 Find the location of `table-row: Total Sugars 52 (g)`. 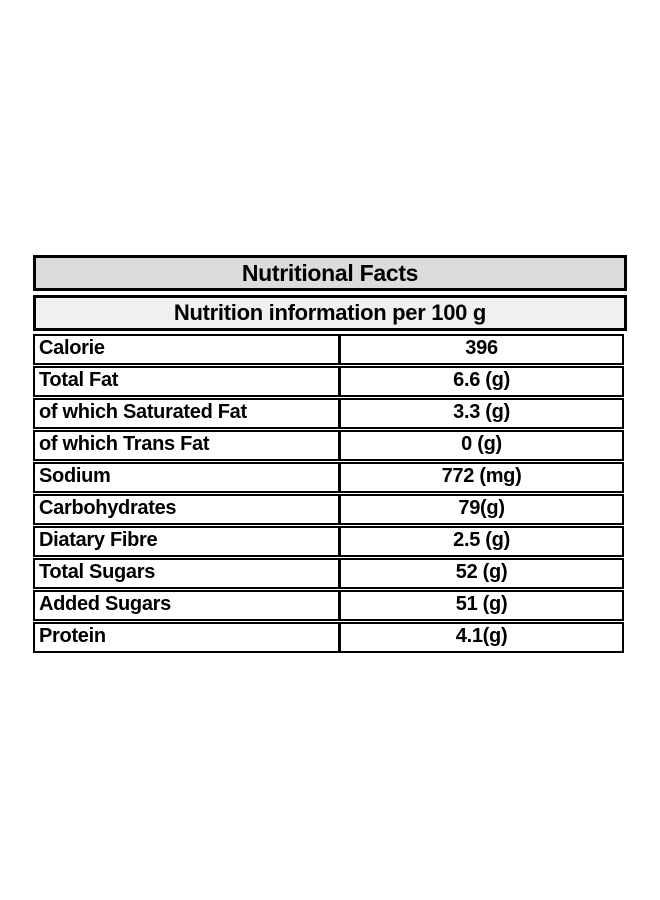

table-row: Total Sugars 52 (g) is located at coordinates (330, 573).